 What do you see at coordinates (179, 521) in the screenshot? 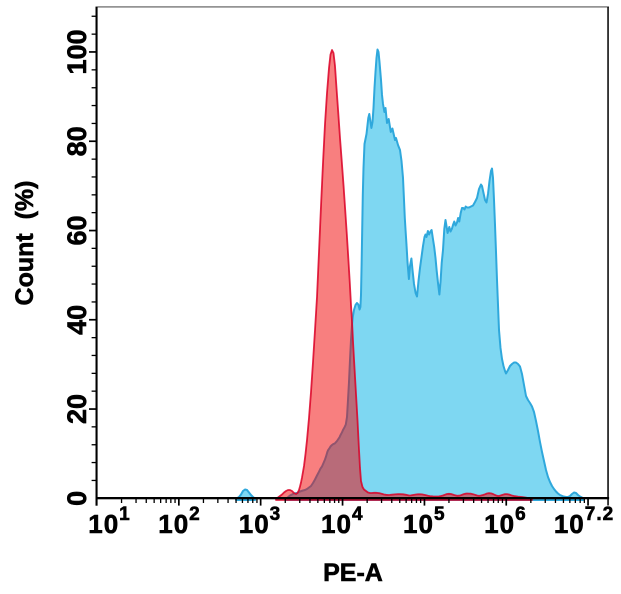
I see `svg-text: 10²` at bounding box center [179, 521].